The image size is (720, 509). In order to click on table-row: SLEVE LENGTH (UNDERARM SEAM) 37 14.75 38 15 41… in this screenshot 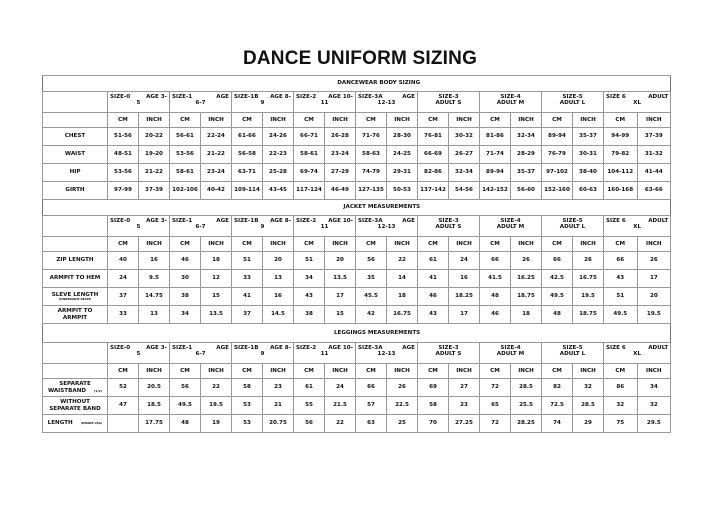, I will do `click(357, 296)`.